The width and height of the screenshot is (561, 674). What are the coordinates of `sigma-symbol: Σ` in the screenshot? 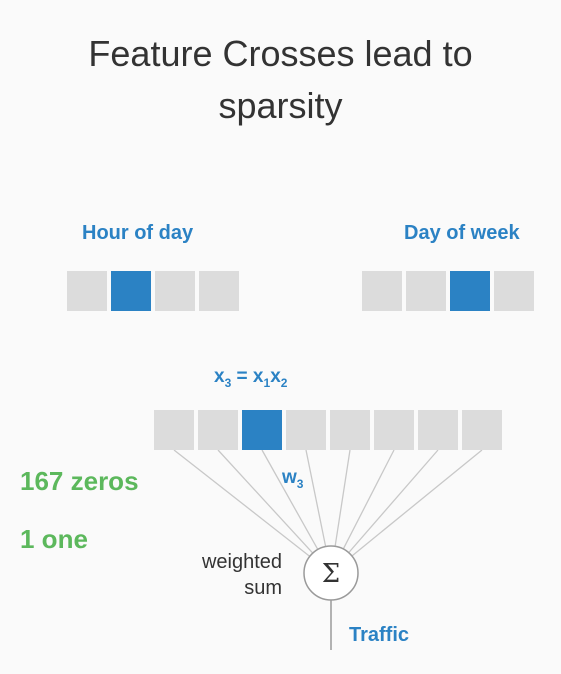 It's located at (331, 574).